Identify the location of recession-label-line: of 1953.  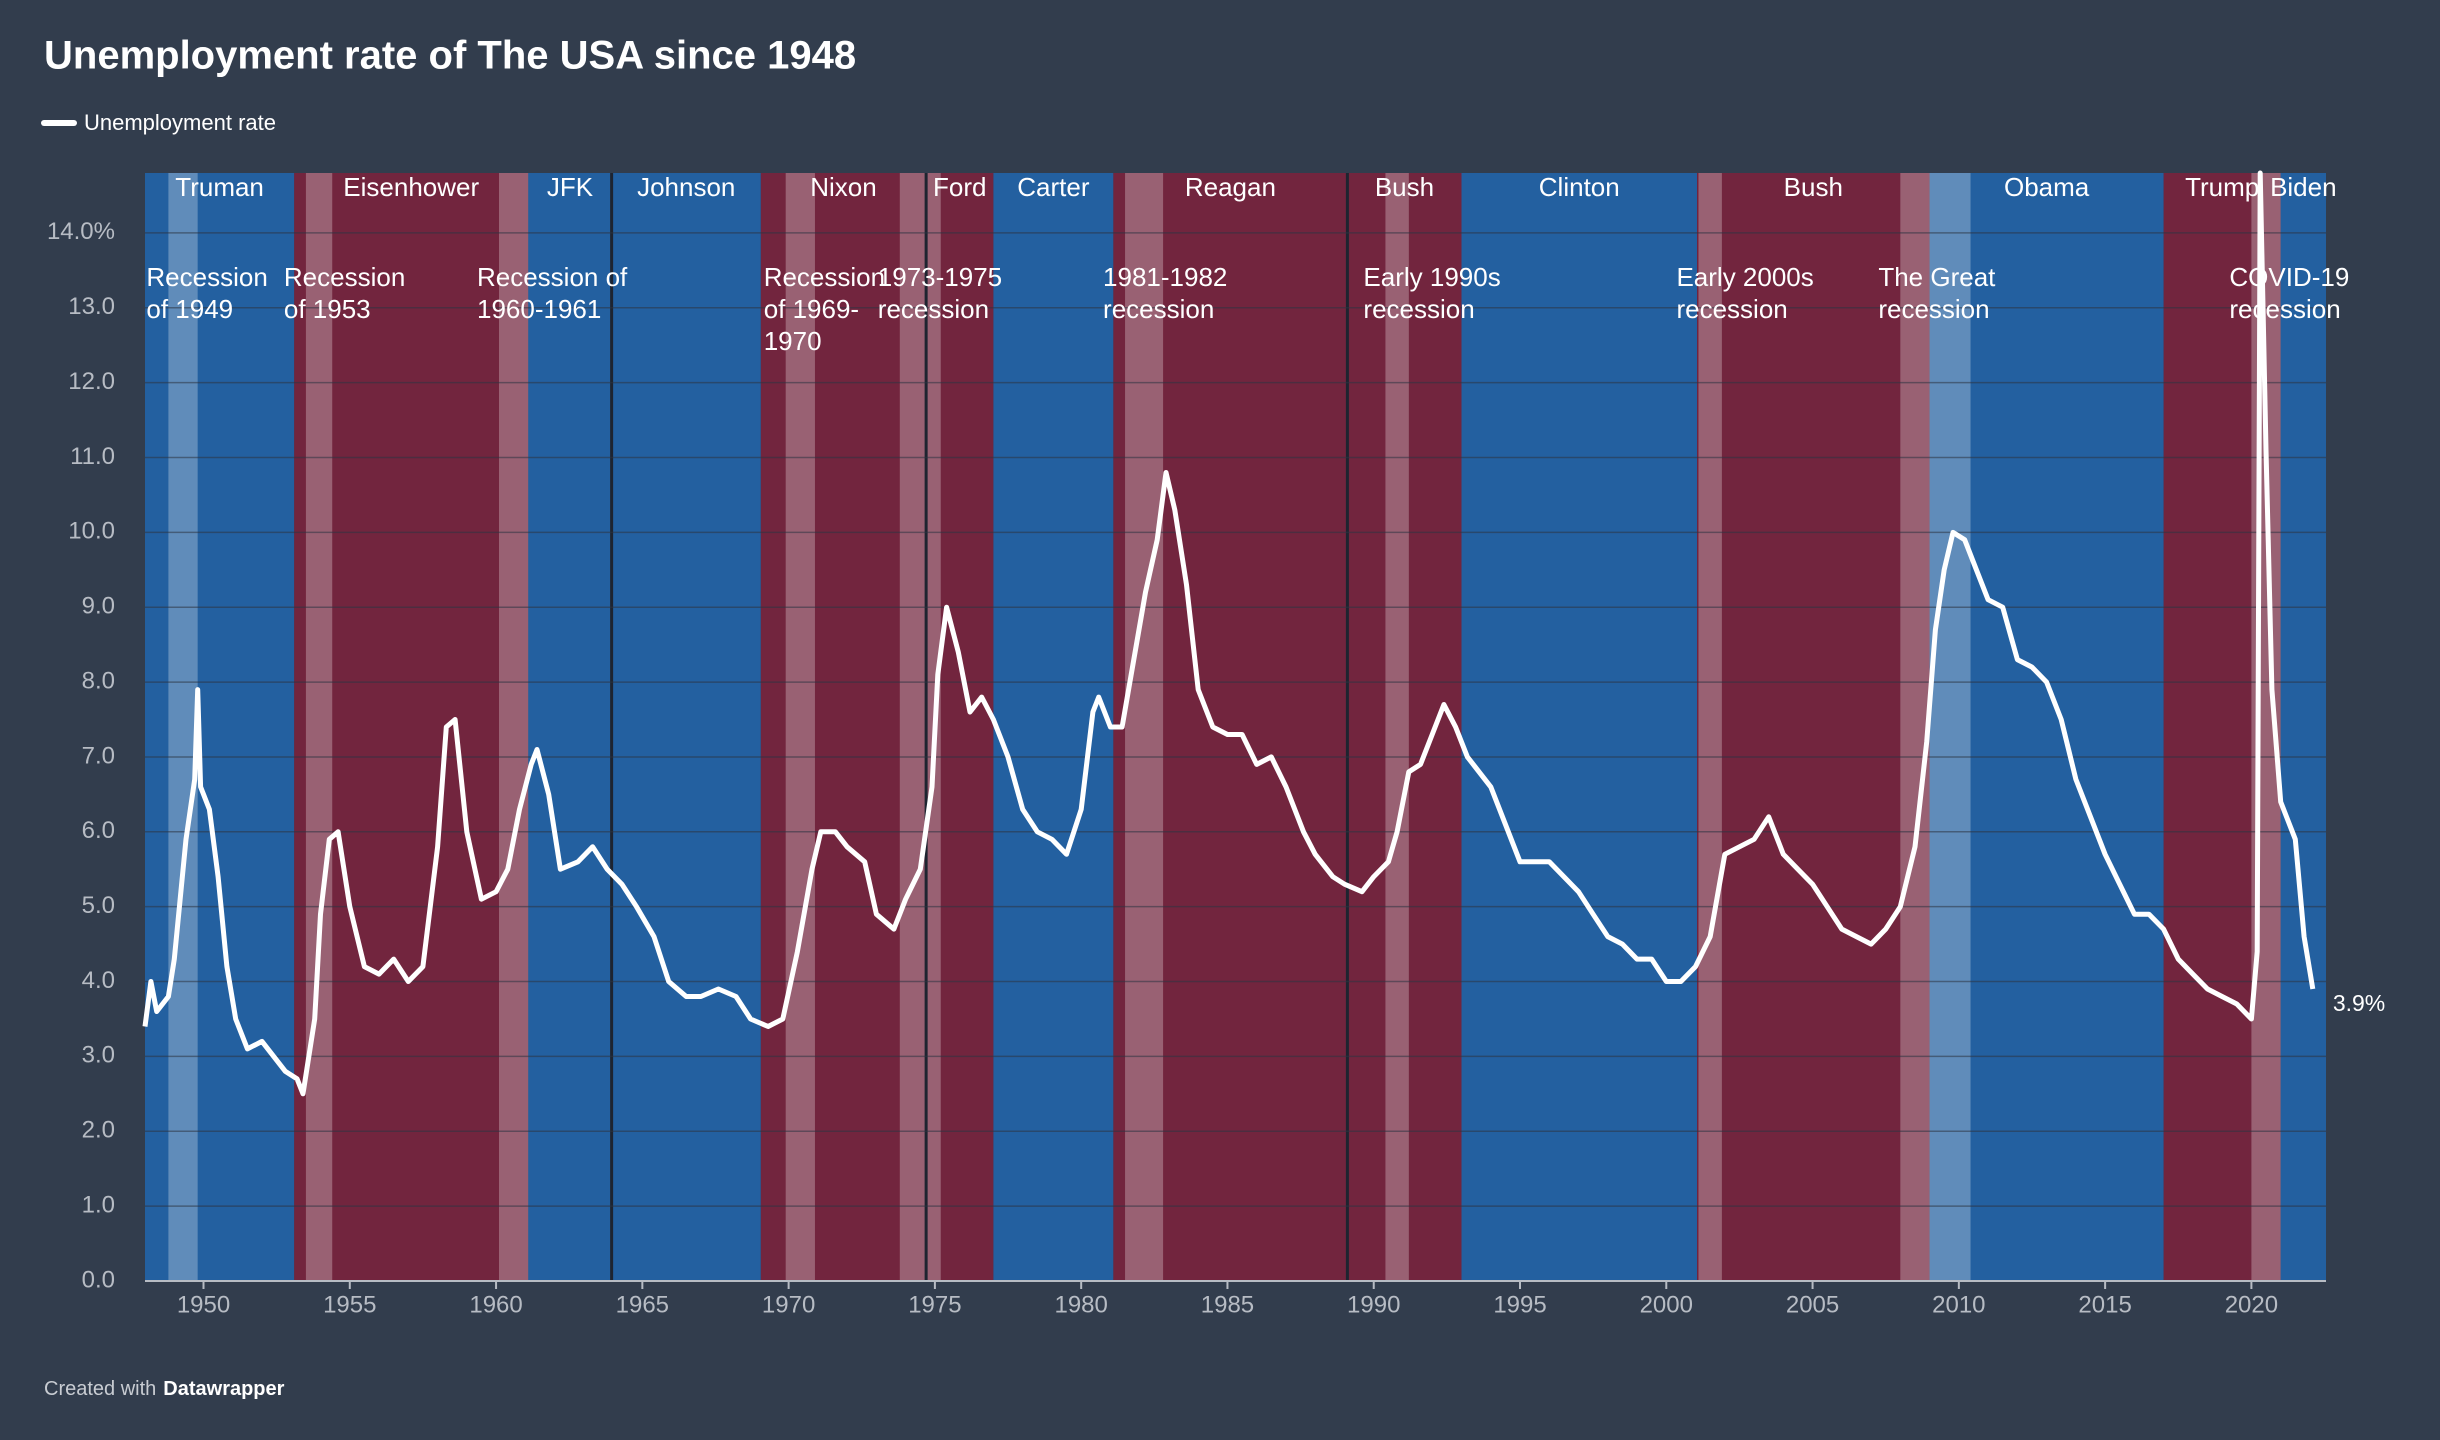
(327, 309).